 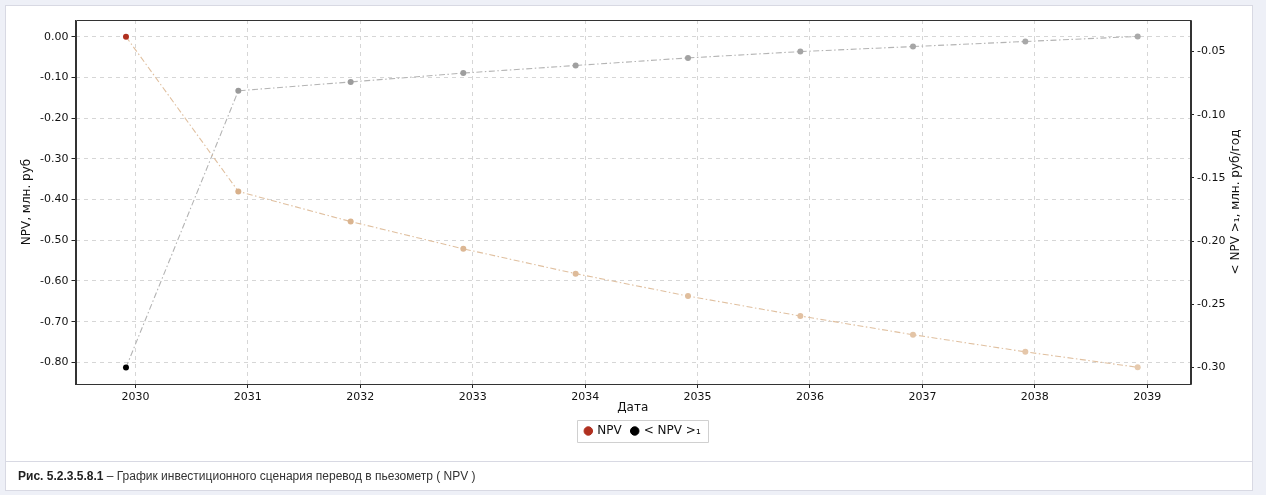 What do you see at coordinates (1211, 114) in the screenshot?
I see `y2-tick-label: -0.10` at bounding box center [1211, 114].